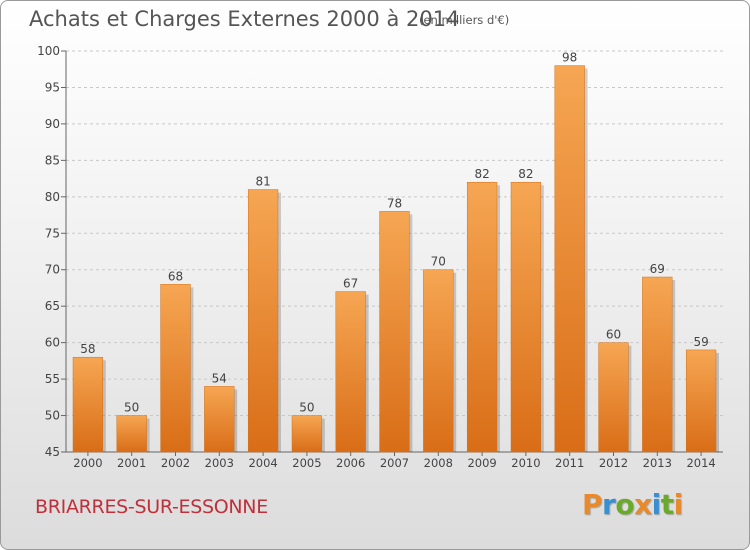 This screenshot has width=750, height=550. What do you see at coordinates (350, 284) in the screenshot?
I see `bar-value-label: 67` at bounding box center [350, 284].